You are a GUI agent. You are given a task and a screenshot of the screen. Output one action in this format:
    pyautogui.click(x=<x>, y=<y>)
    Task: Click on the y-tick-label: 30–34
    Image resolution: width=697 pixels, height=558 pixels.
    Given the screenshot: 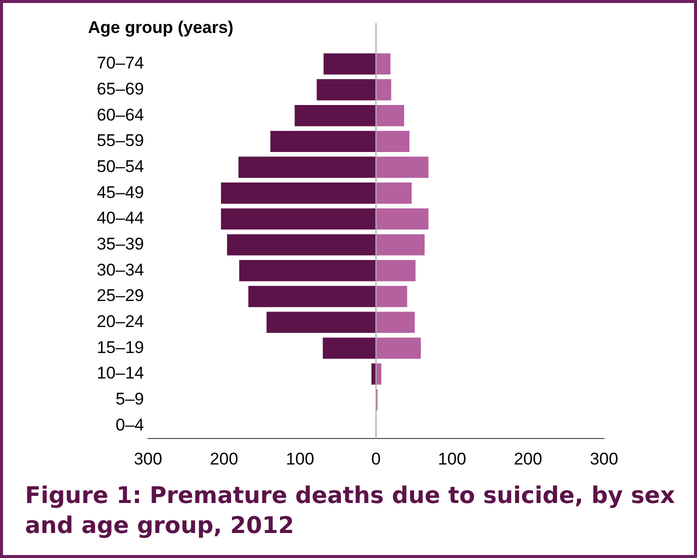 What is the action you would take?
    pyautogui.click(x=120, y=270)
    